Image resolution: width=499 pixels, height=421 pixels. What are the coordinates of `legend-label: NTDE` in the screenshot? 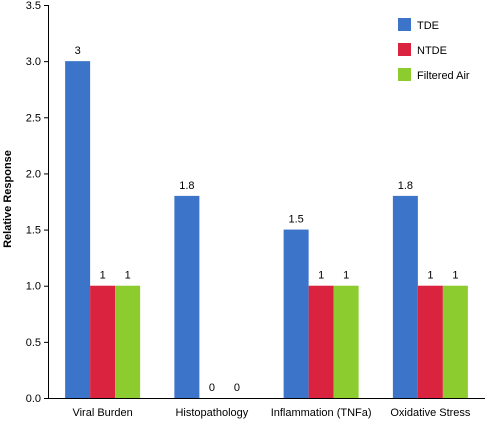 It's located at (432, 51).